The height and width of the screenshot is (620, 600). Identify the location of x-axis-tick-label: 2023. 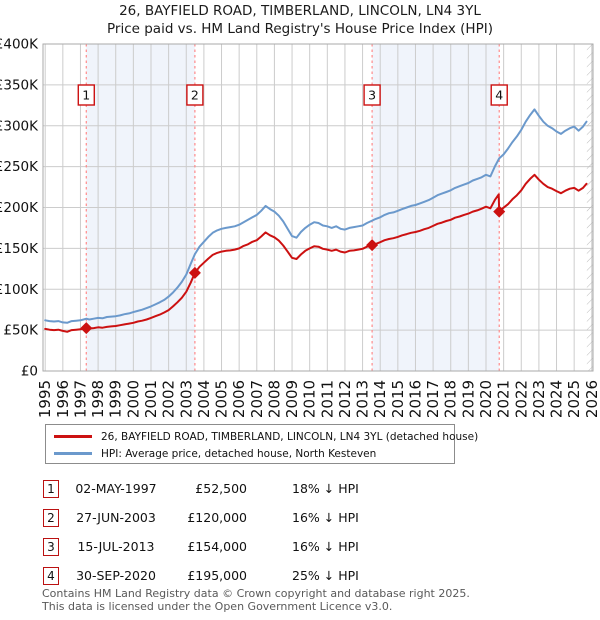
(539, 399).